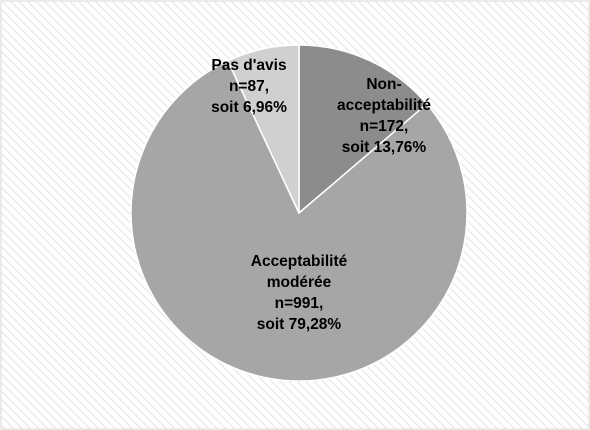 The height and width of the screenshot is (430, 590). What do you see at coordinates (384, 105) in the screenshot?
I see `slice-label-line: acceptabilité` at bounding box center [384, 105].